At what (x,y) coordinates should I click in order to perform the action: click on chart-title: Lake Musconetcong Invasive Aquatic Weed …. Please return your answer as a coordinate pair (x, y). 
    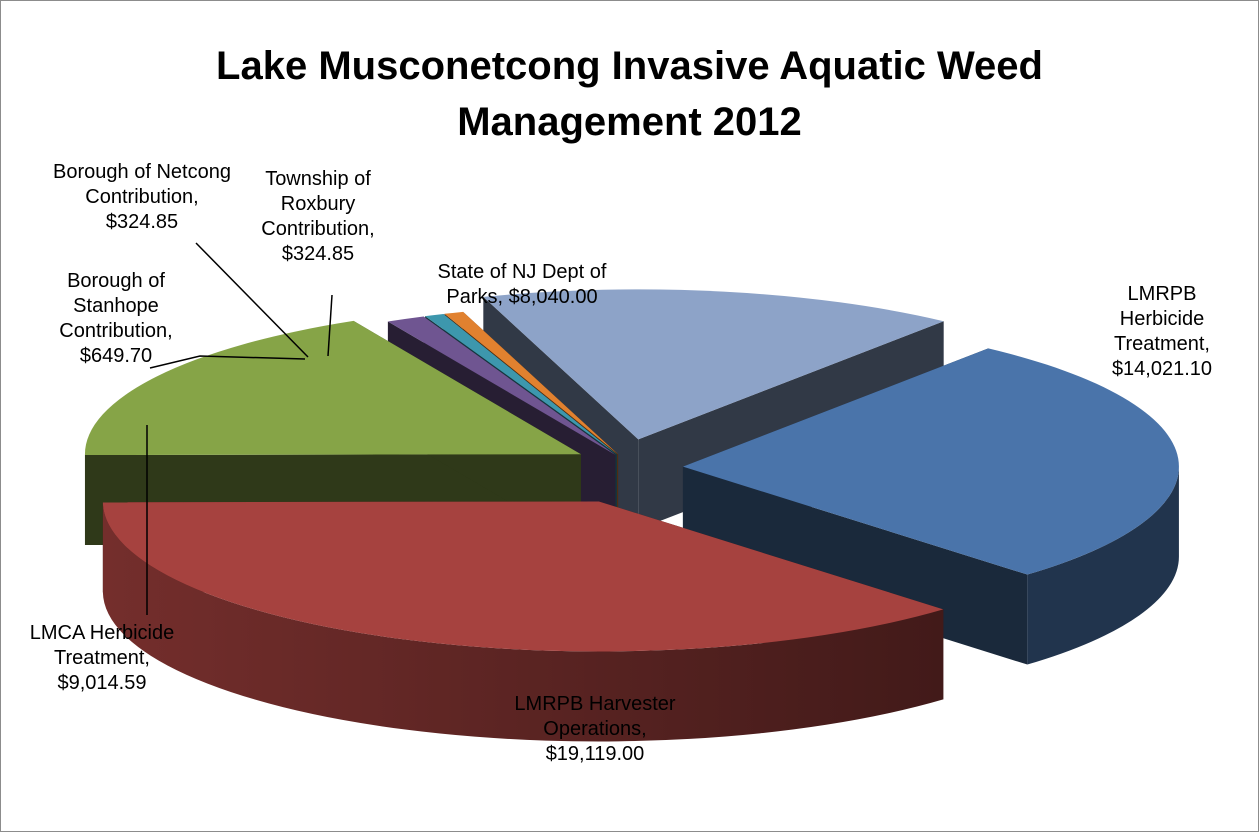
    Looking at the image, I should click on (629, 94).